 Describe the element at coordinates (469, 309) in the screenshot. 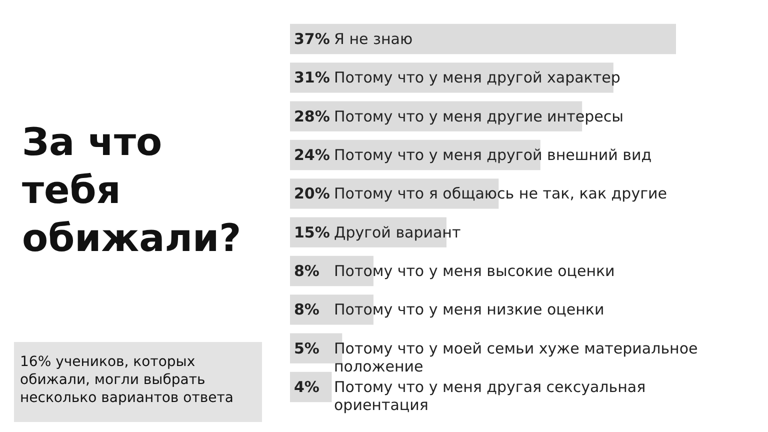

I see `y-tick-label: Потому что у меня низкие оценки` at that location.